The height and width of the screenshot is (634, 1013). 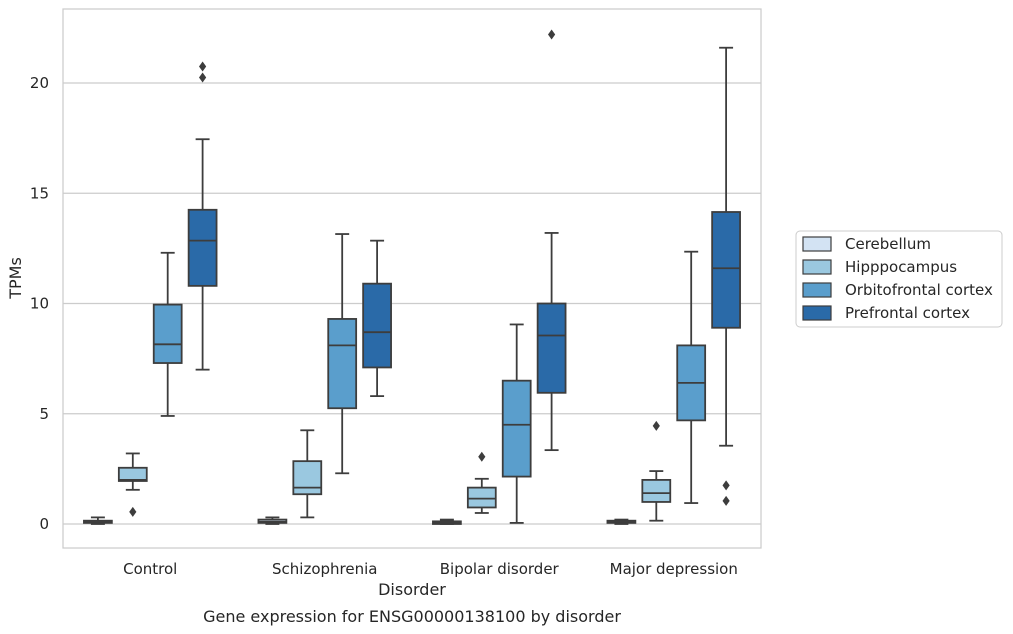 What do you see at coordinates (901, 267) in the screenshot?
I see `legend-label: Hipppocampus` at bounding box center [901, 267].